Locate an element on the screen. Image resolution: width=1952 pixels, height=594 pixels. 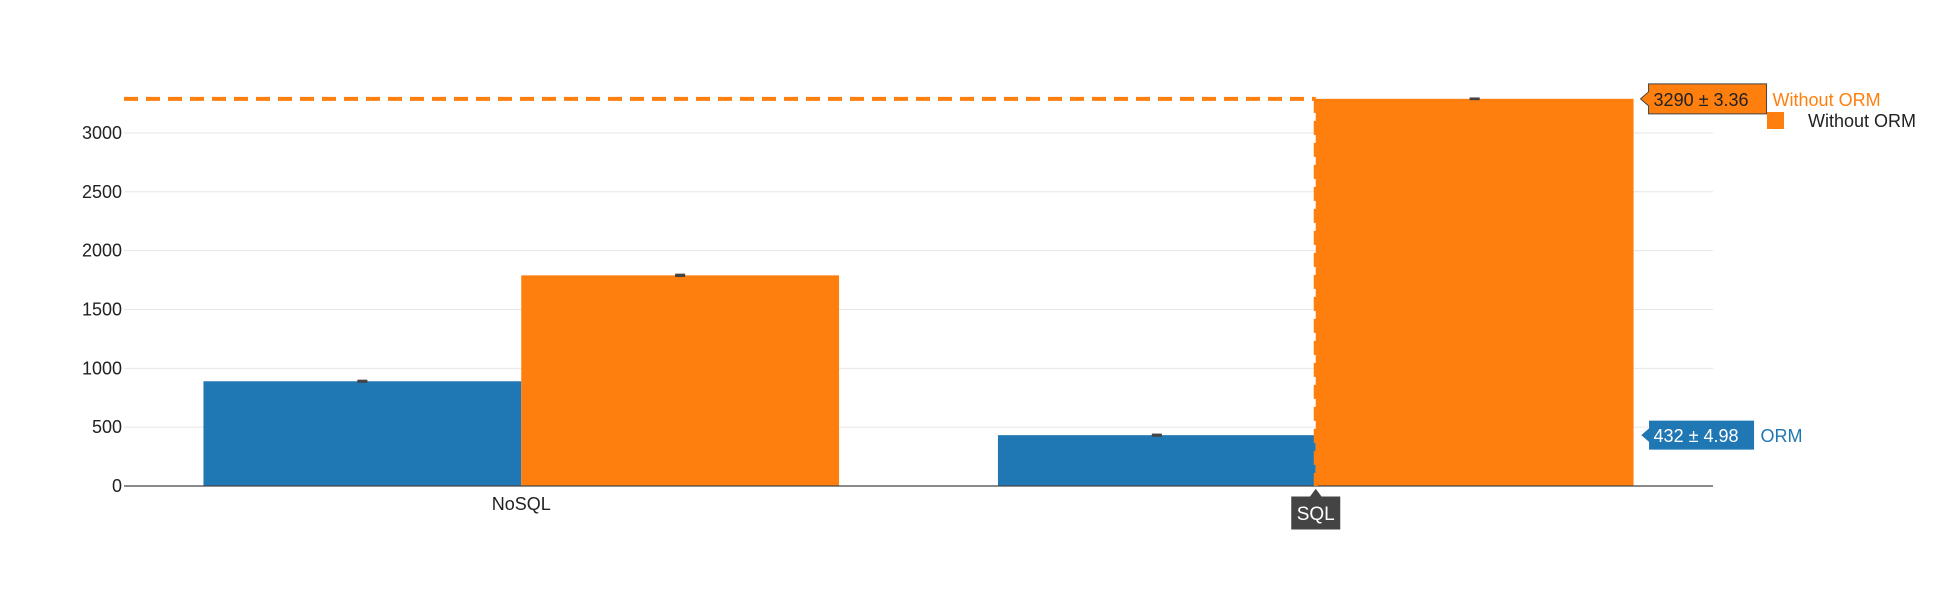
hover-series-name: Without ORM is located at coordinates (1827, 100).